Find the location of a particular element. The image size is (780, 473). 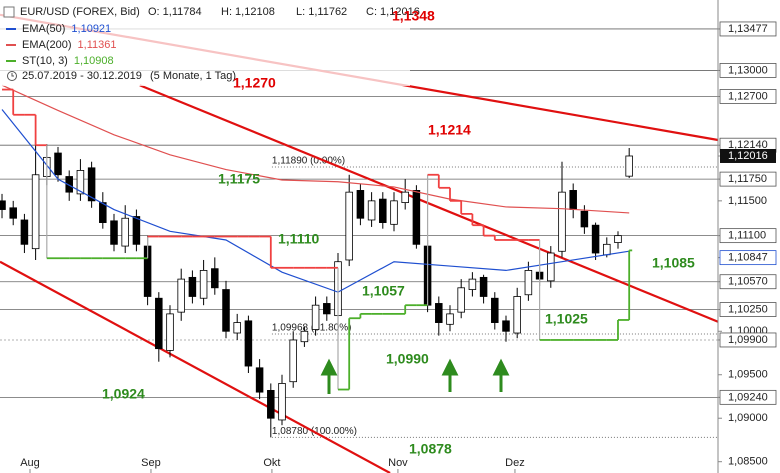

legend-label: ST(10, 3) is located at coordinates (45, 61).